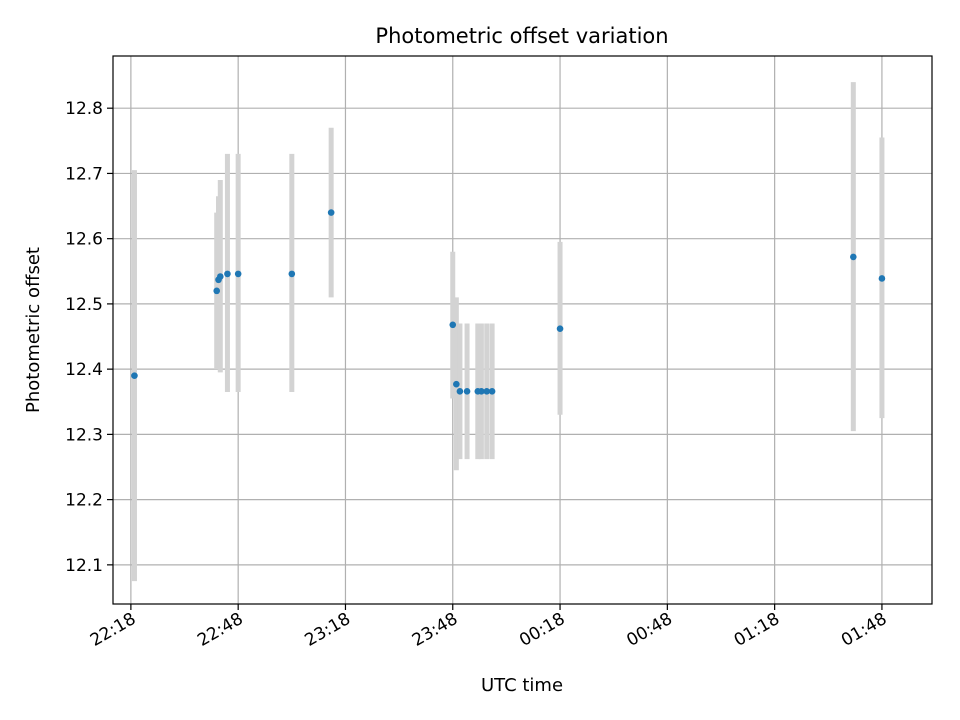 This screenshot has width=960, height=720. I want to click on chart-title: Photometric offset variation, so click(521, 36).